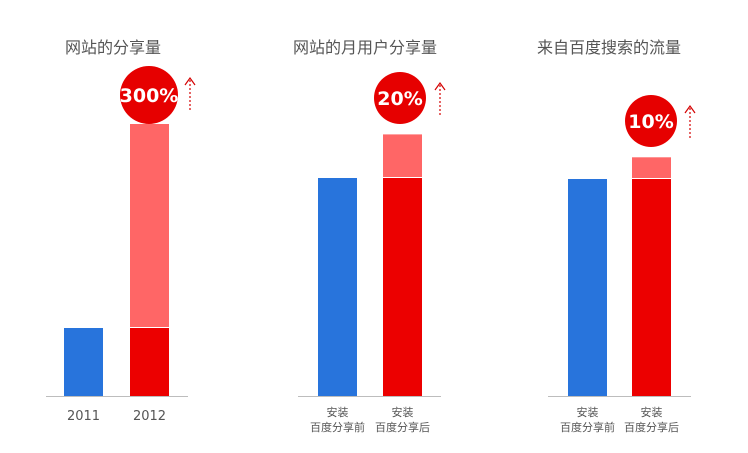 The width and height of the screenshot is (748, 453). What do you see at coordinates (609, 47) in the screenshot?
I see `chart-title: 来自百度搜索的流量` at bounding box center [609, 47].